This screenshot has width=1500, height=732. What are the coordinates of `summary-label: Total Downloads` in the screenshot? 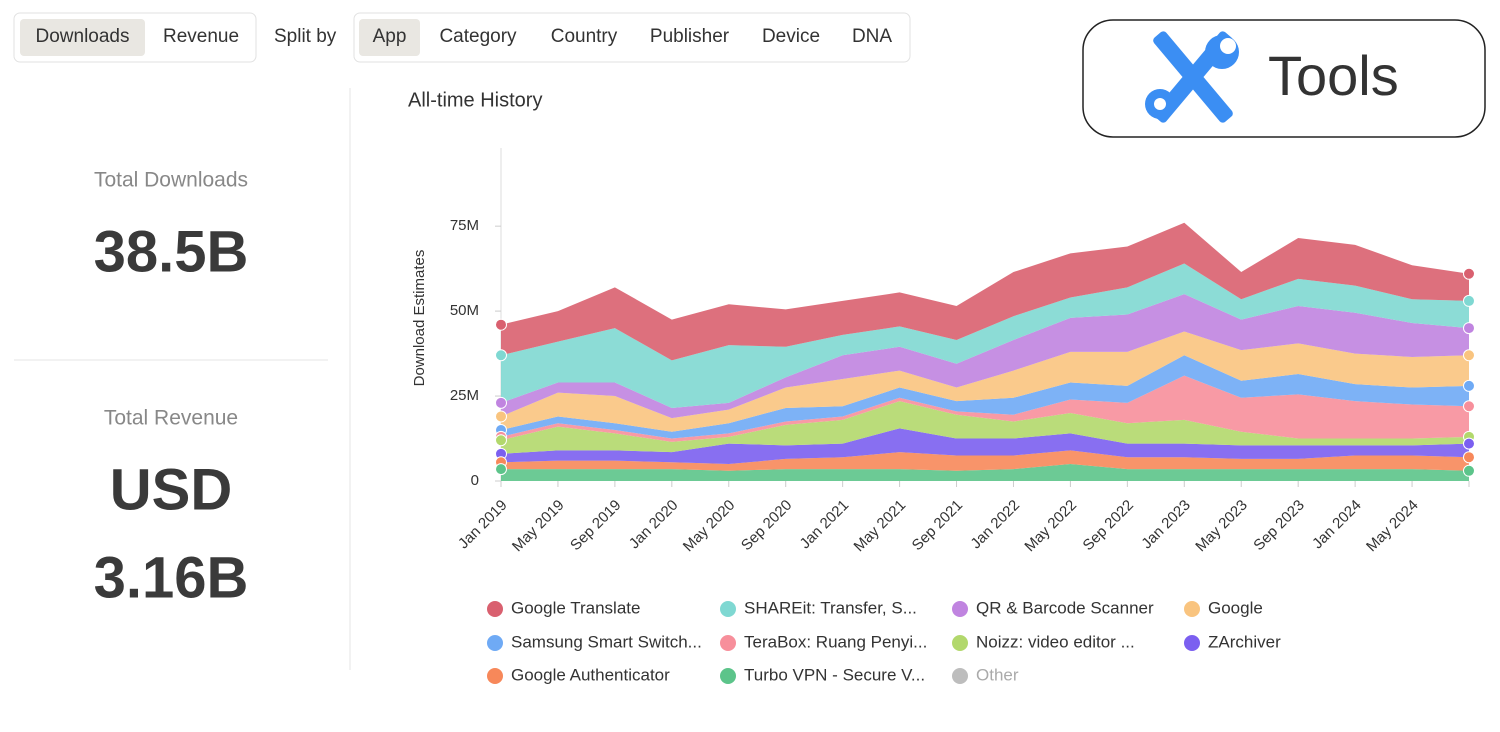 It's located at (171, 180).